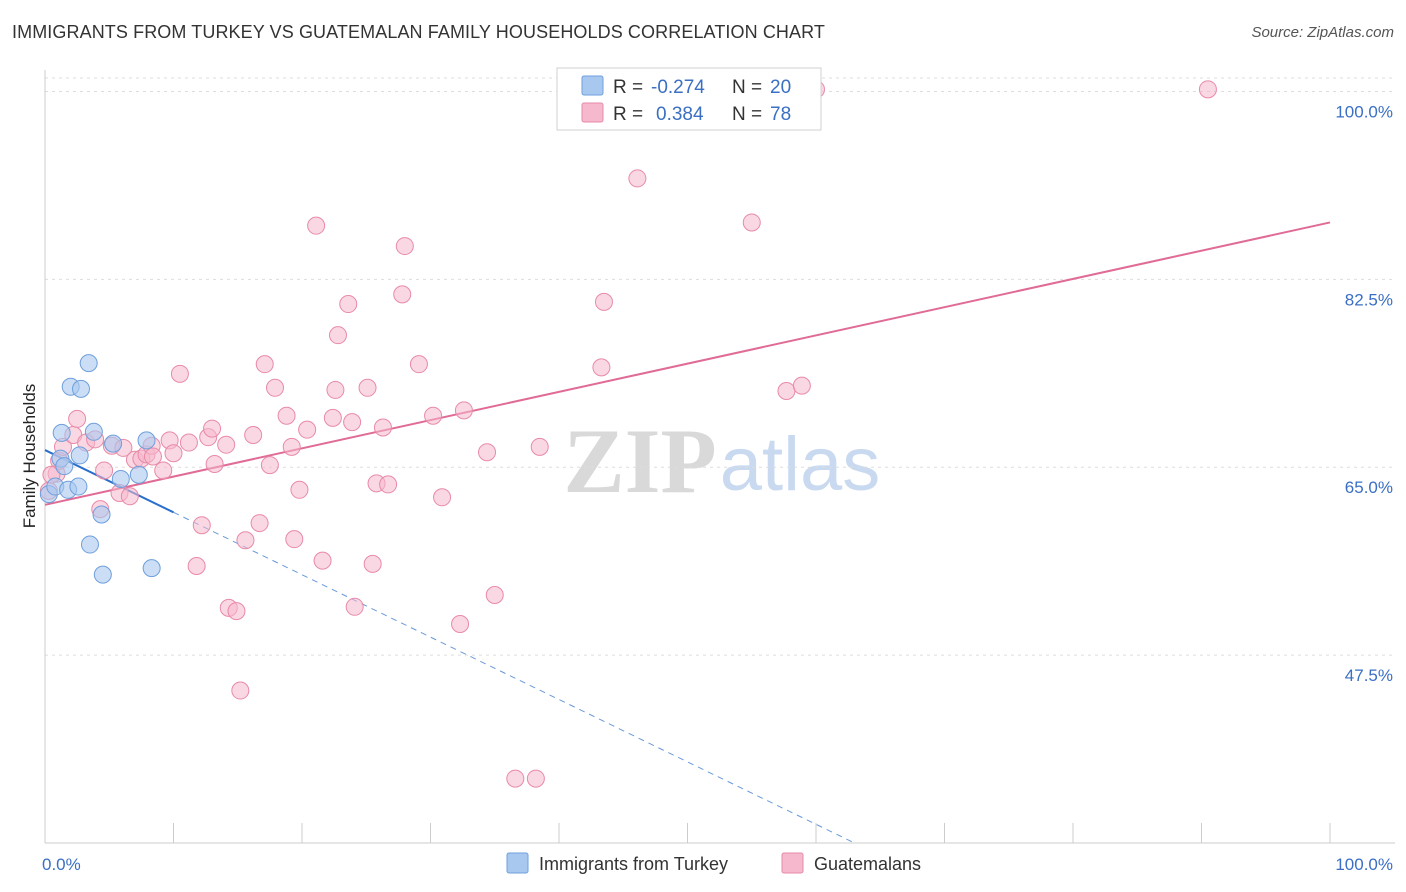 The height and width of the screenshot is (892, 1406). I want to click on x-tick-label-end: 100.0%, so click(1364, 864).